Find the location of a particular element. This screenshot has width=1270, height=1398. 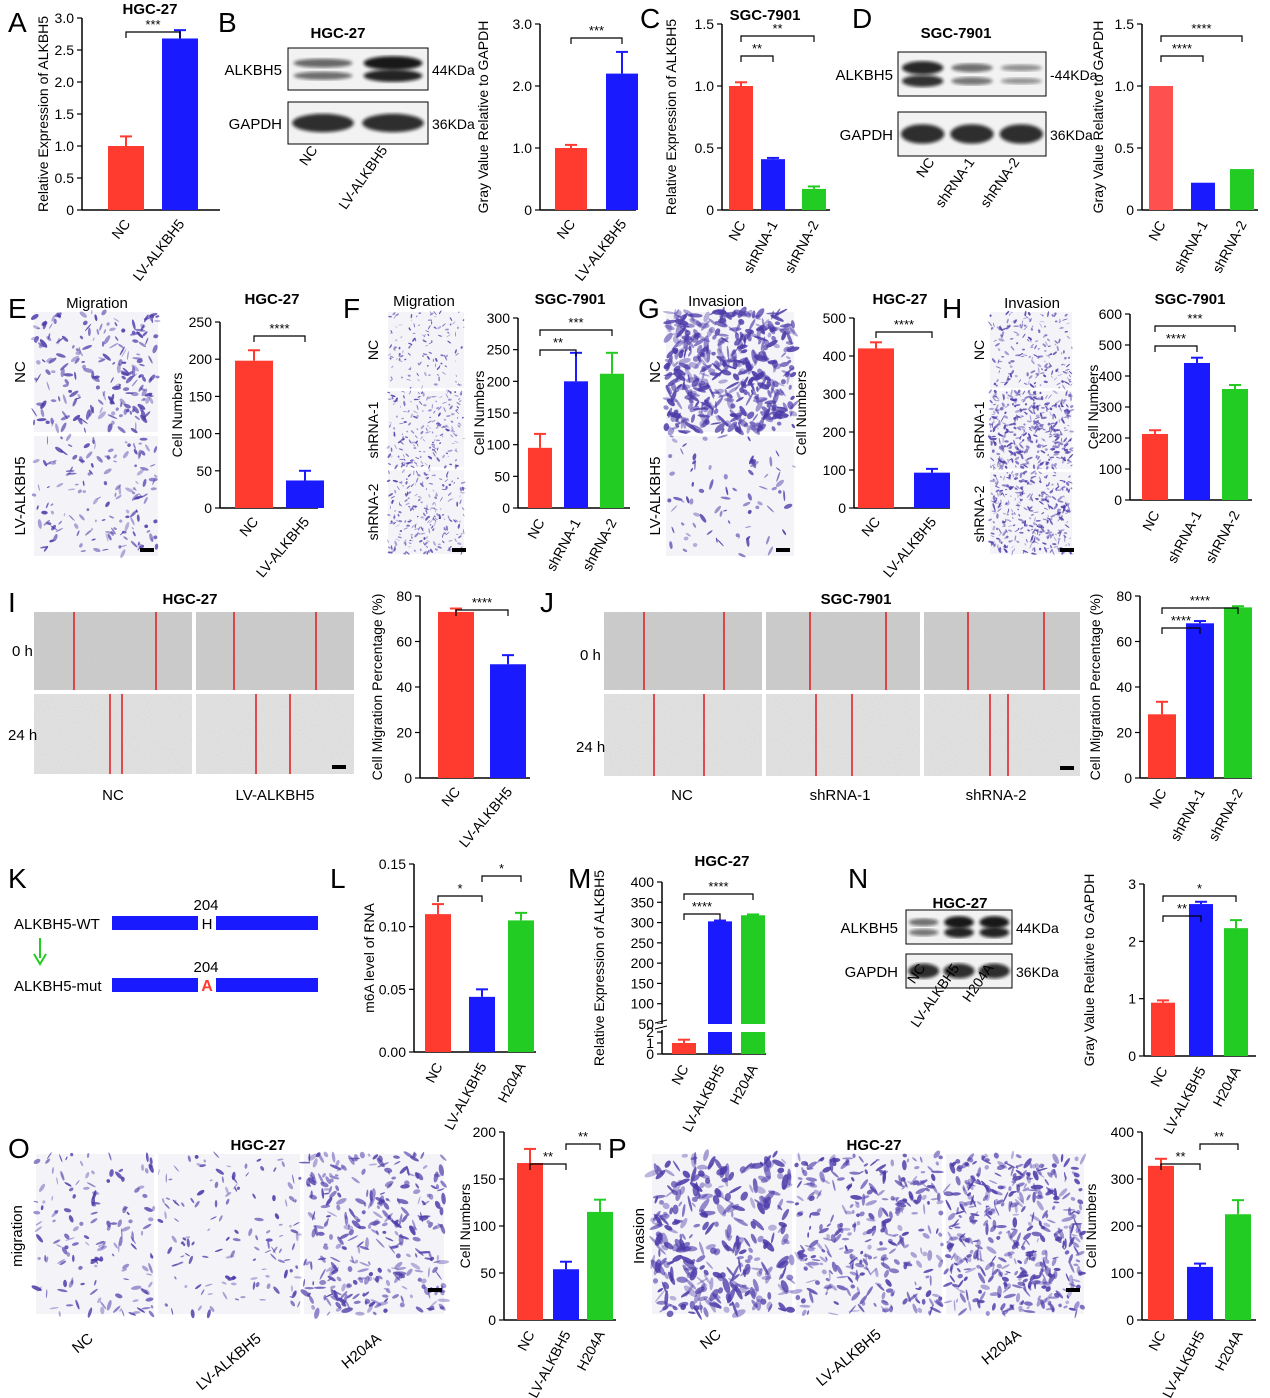

wound-row-label: 24 h is located at coordinates (22, 735).